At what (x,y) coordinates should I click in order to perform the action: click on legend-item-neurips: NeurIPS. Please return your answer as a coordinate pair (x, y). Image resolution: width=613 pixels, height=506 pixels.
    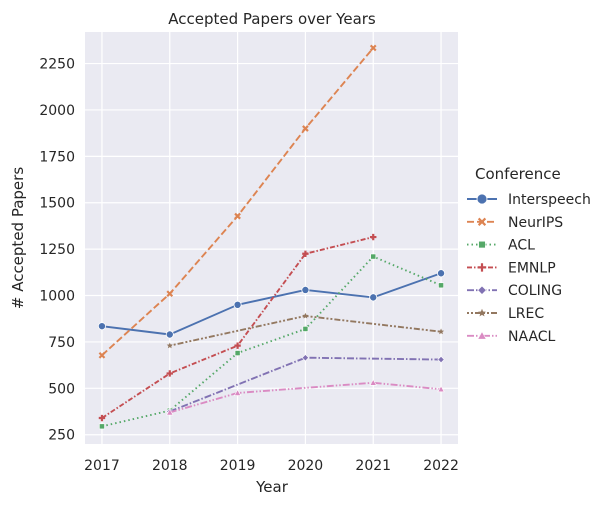
    Looking at the image, I should click on (515, 223).